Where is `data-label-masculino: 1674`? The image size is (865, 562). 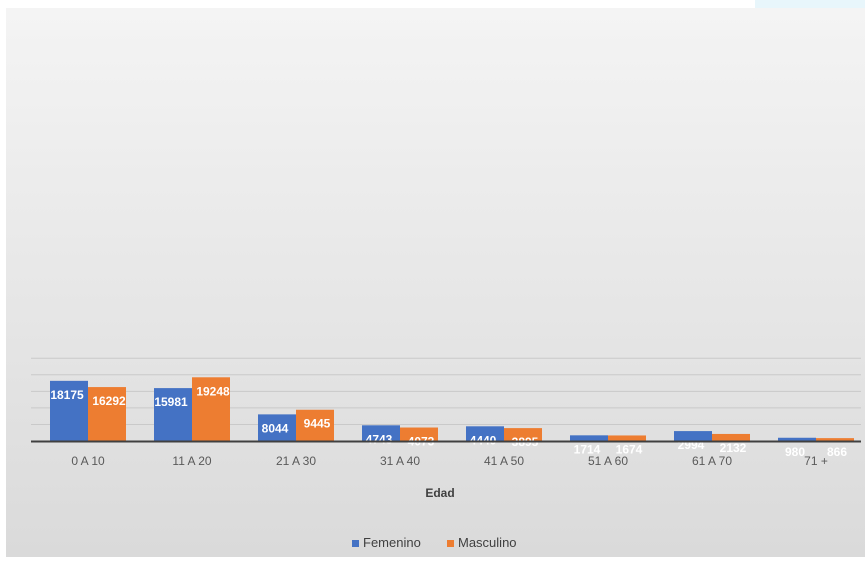
data-label-masculino: 1674 is located at coordinates (629, 449).